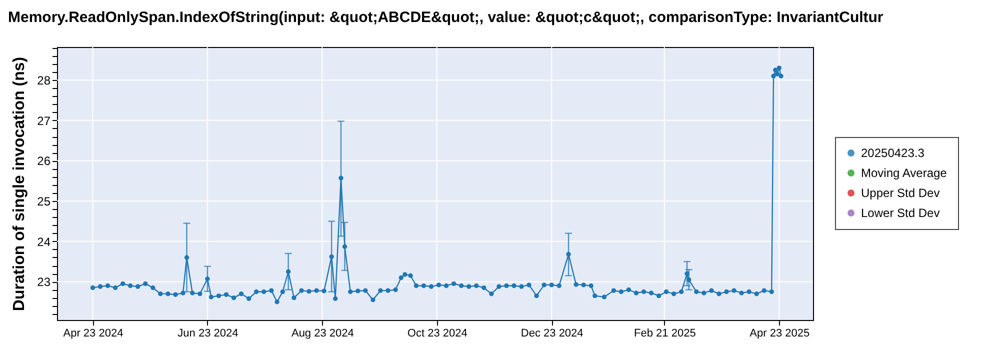 This screenshot has width=1000, height=350. Describe the element at coordinates (93, 334) in the screenshot. I see `x-tick-label: Apr 23 2024` at that location.